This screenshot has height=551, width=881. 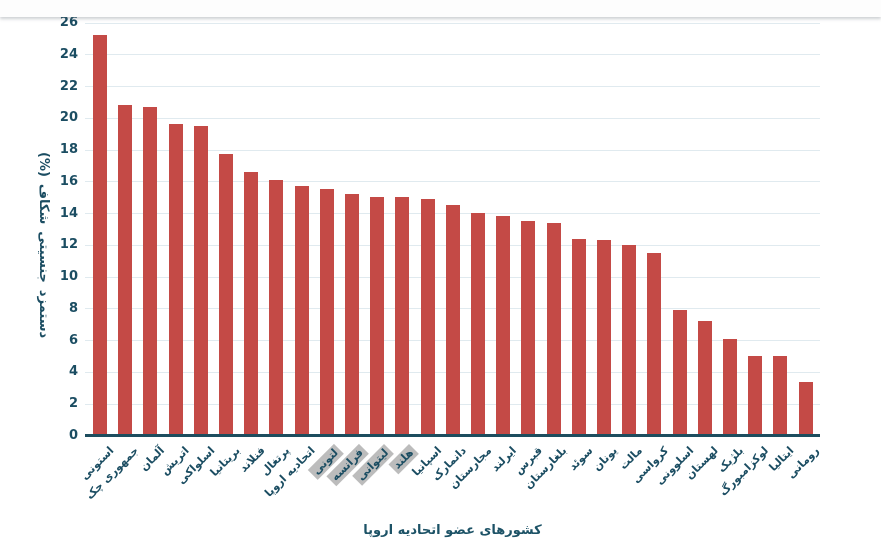 What do you see at coordinates (73, 340) in the screenshot?
I see `y-tick-label: 6` at bounding box center [73, 340].